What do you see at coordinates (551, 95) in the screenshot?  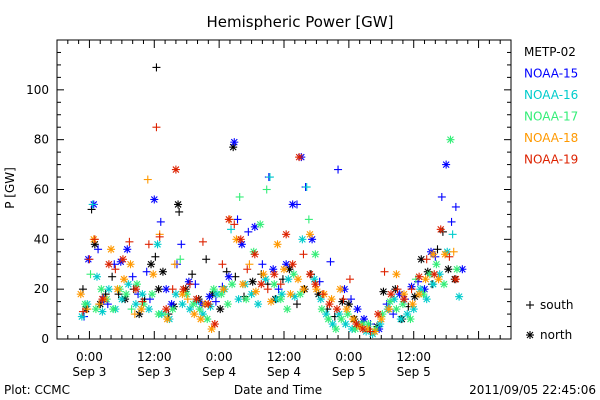 I see `legend-entry-noaa-16: NOAA-16` at bounding box center [551, 95].